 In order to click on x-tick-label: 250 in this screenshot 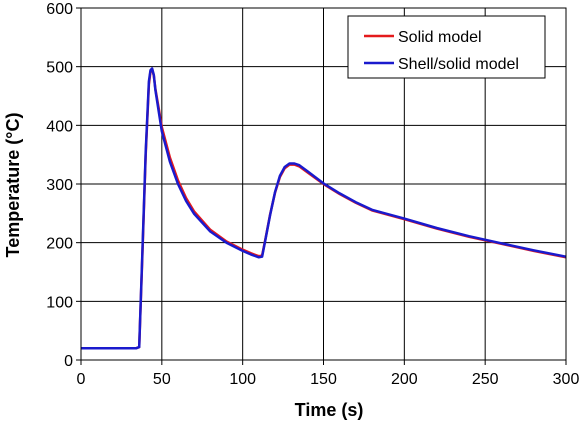, I will do `click(485, 379)`.